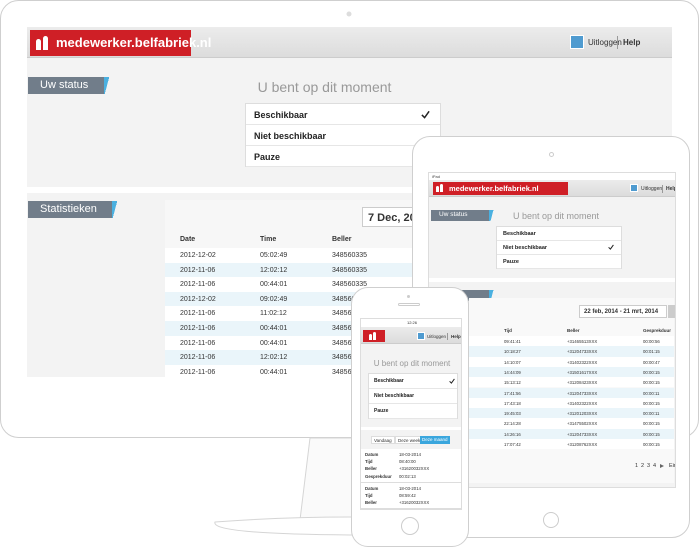 The image size is (700, 547). I want to click on table-cell: 2012-12-02, so click(198, 299).